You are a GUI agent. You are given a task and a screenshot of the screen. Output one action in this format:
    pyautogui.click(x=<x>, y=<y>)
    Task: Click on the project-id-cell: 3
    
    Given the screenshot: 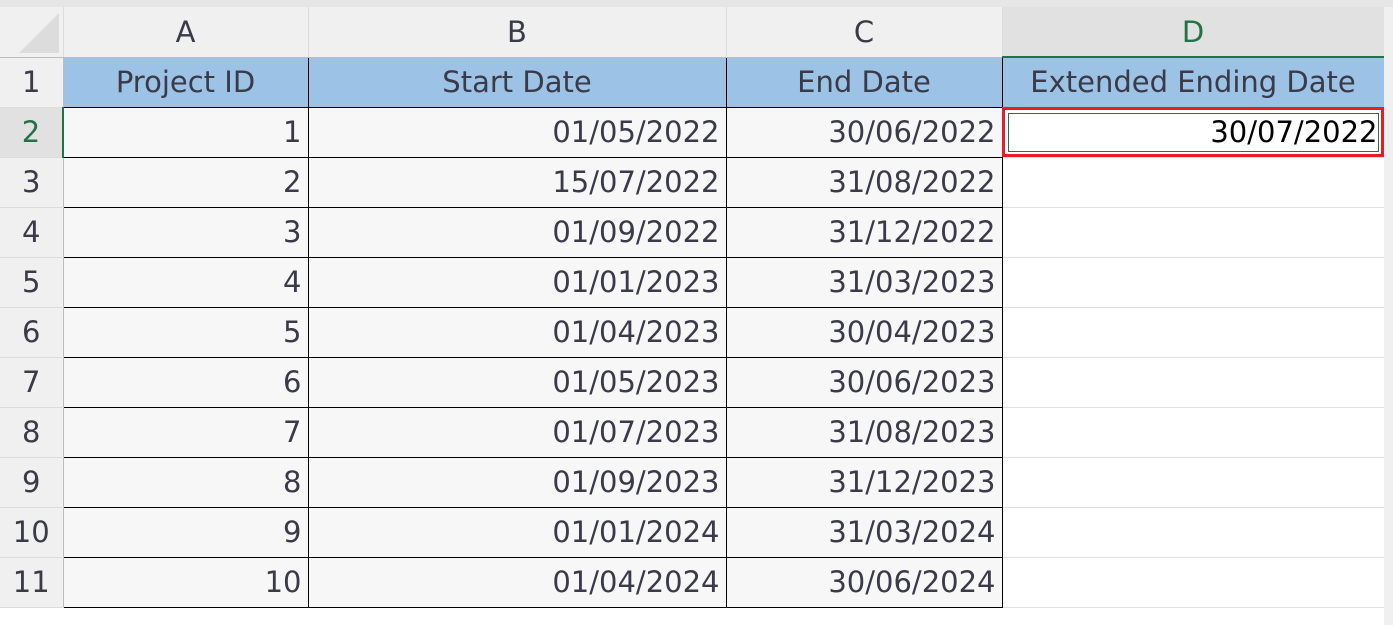 What is the action you would take?
    pyautogui.click(x=185, y=232)
    